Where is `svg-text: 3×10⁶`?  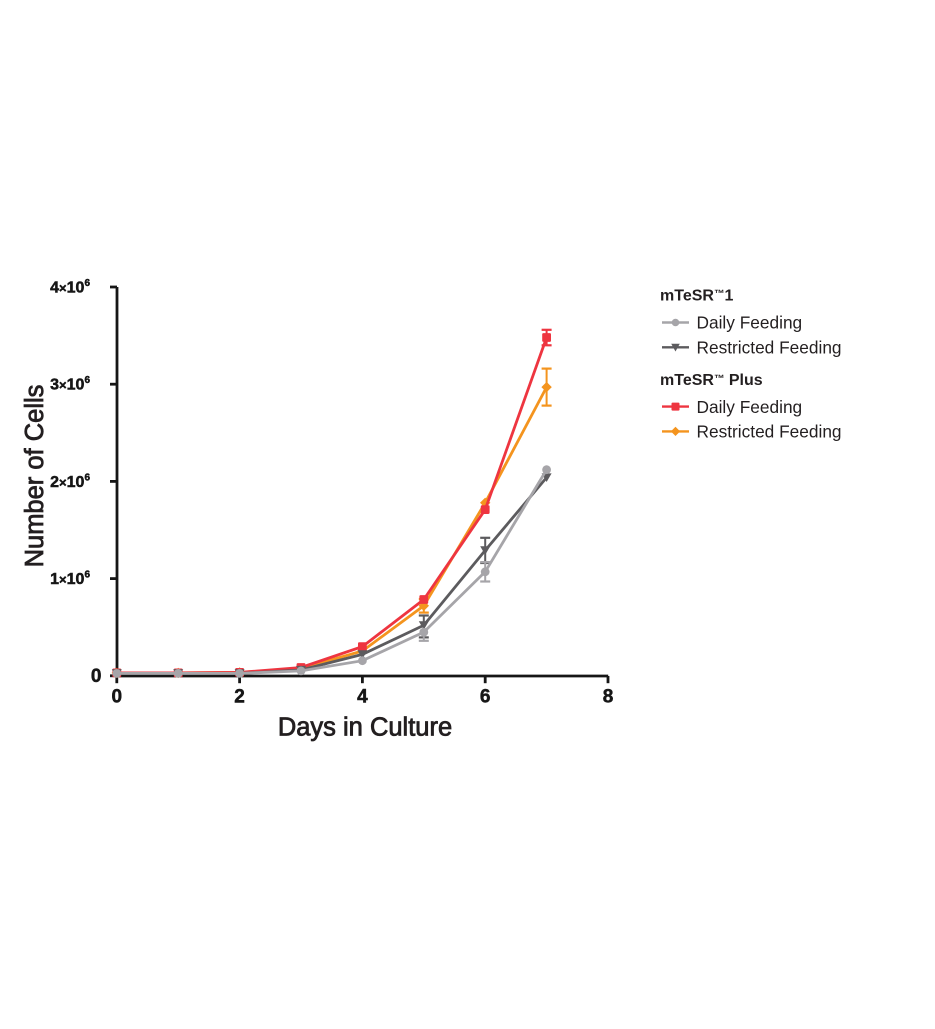 svg-text: 3×10⁶ is located at coordinates (70, 384).